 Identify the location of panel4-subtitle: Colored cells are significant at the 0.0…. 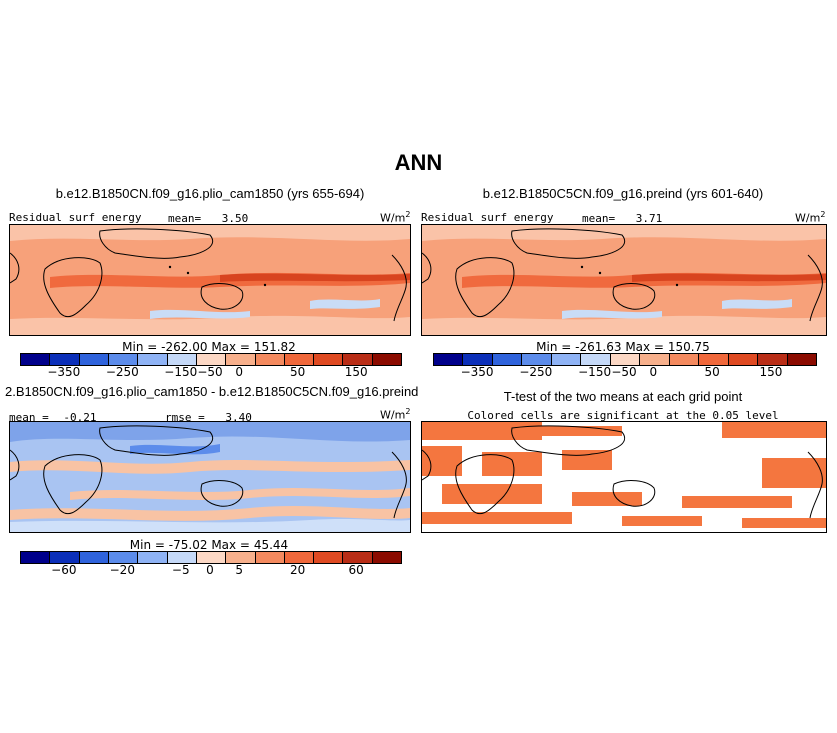
(623, 415).